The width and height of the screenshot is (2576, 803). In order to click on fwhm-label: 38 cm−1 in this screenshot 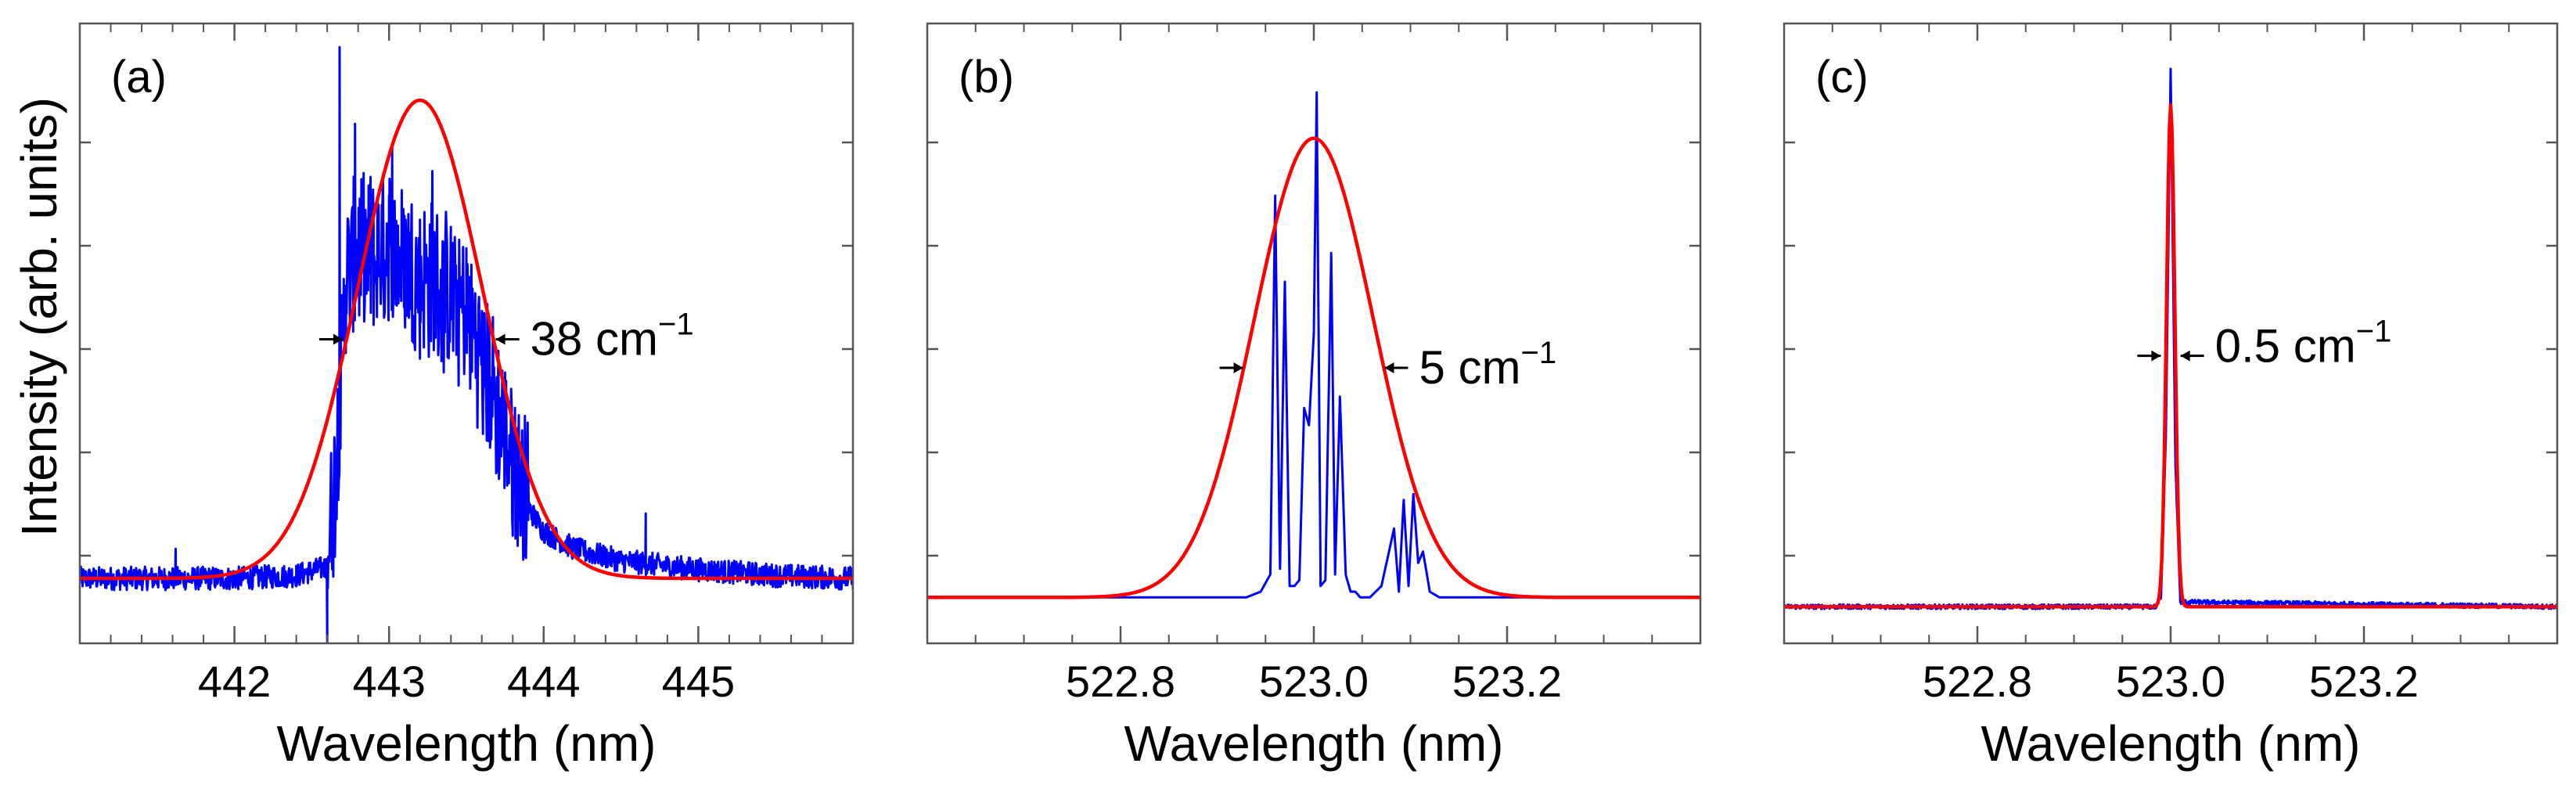, I will do `click(612, 336)`.